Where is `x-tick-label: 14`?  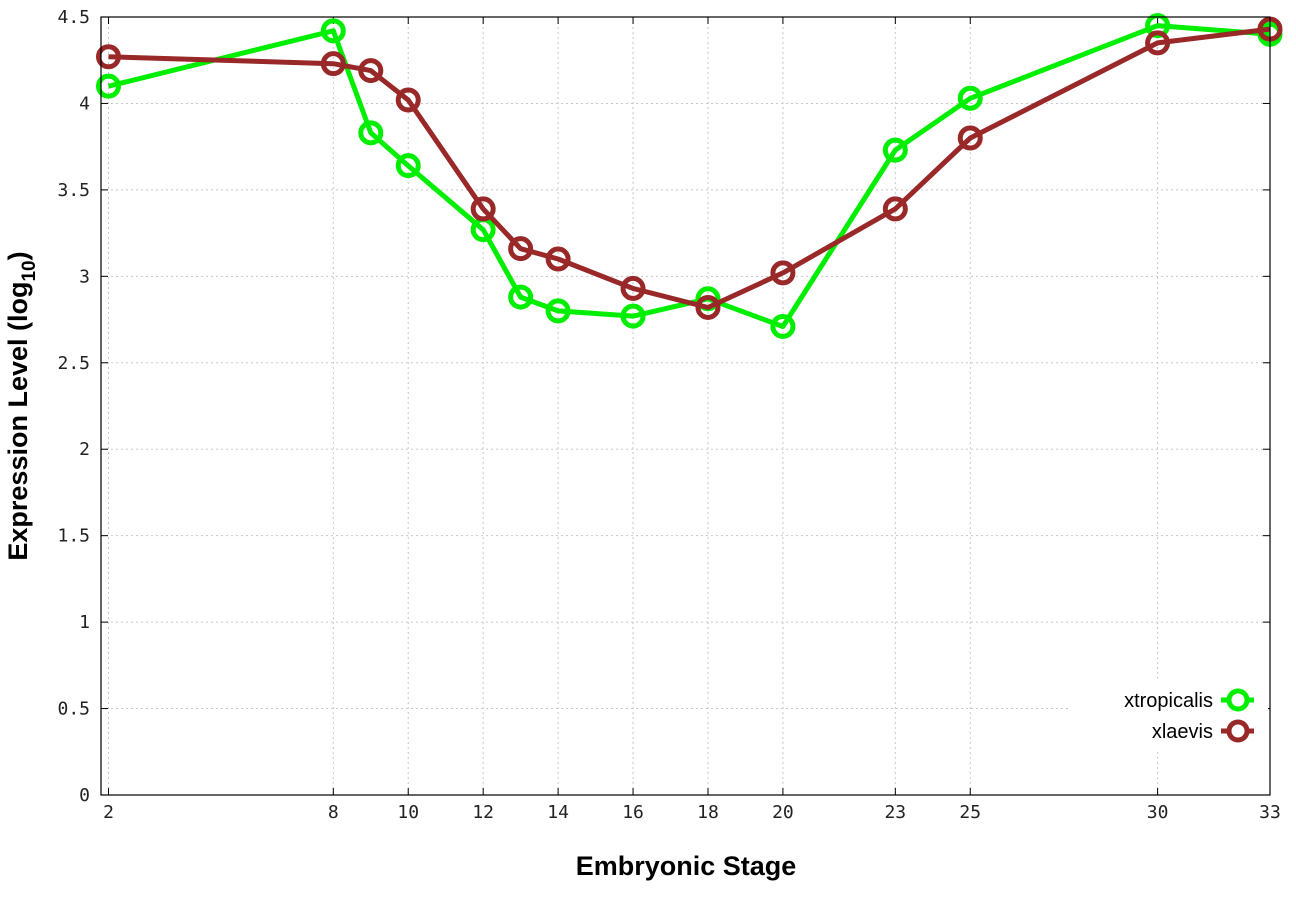
x-tick-label: 14 is located at coordinates (558, 812).